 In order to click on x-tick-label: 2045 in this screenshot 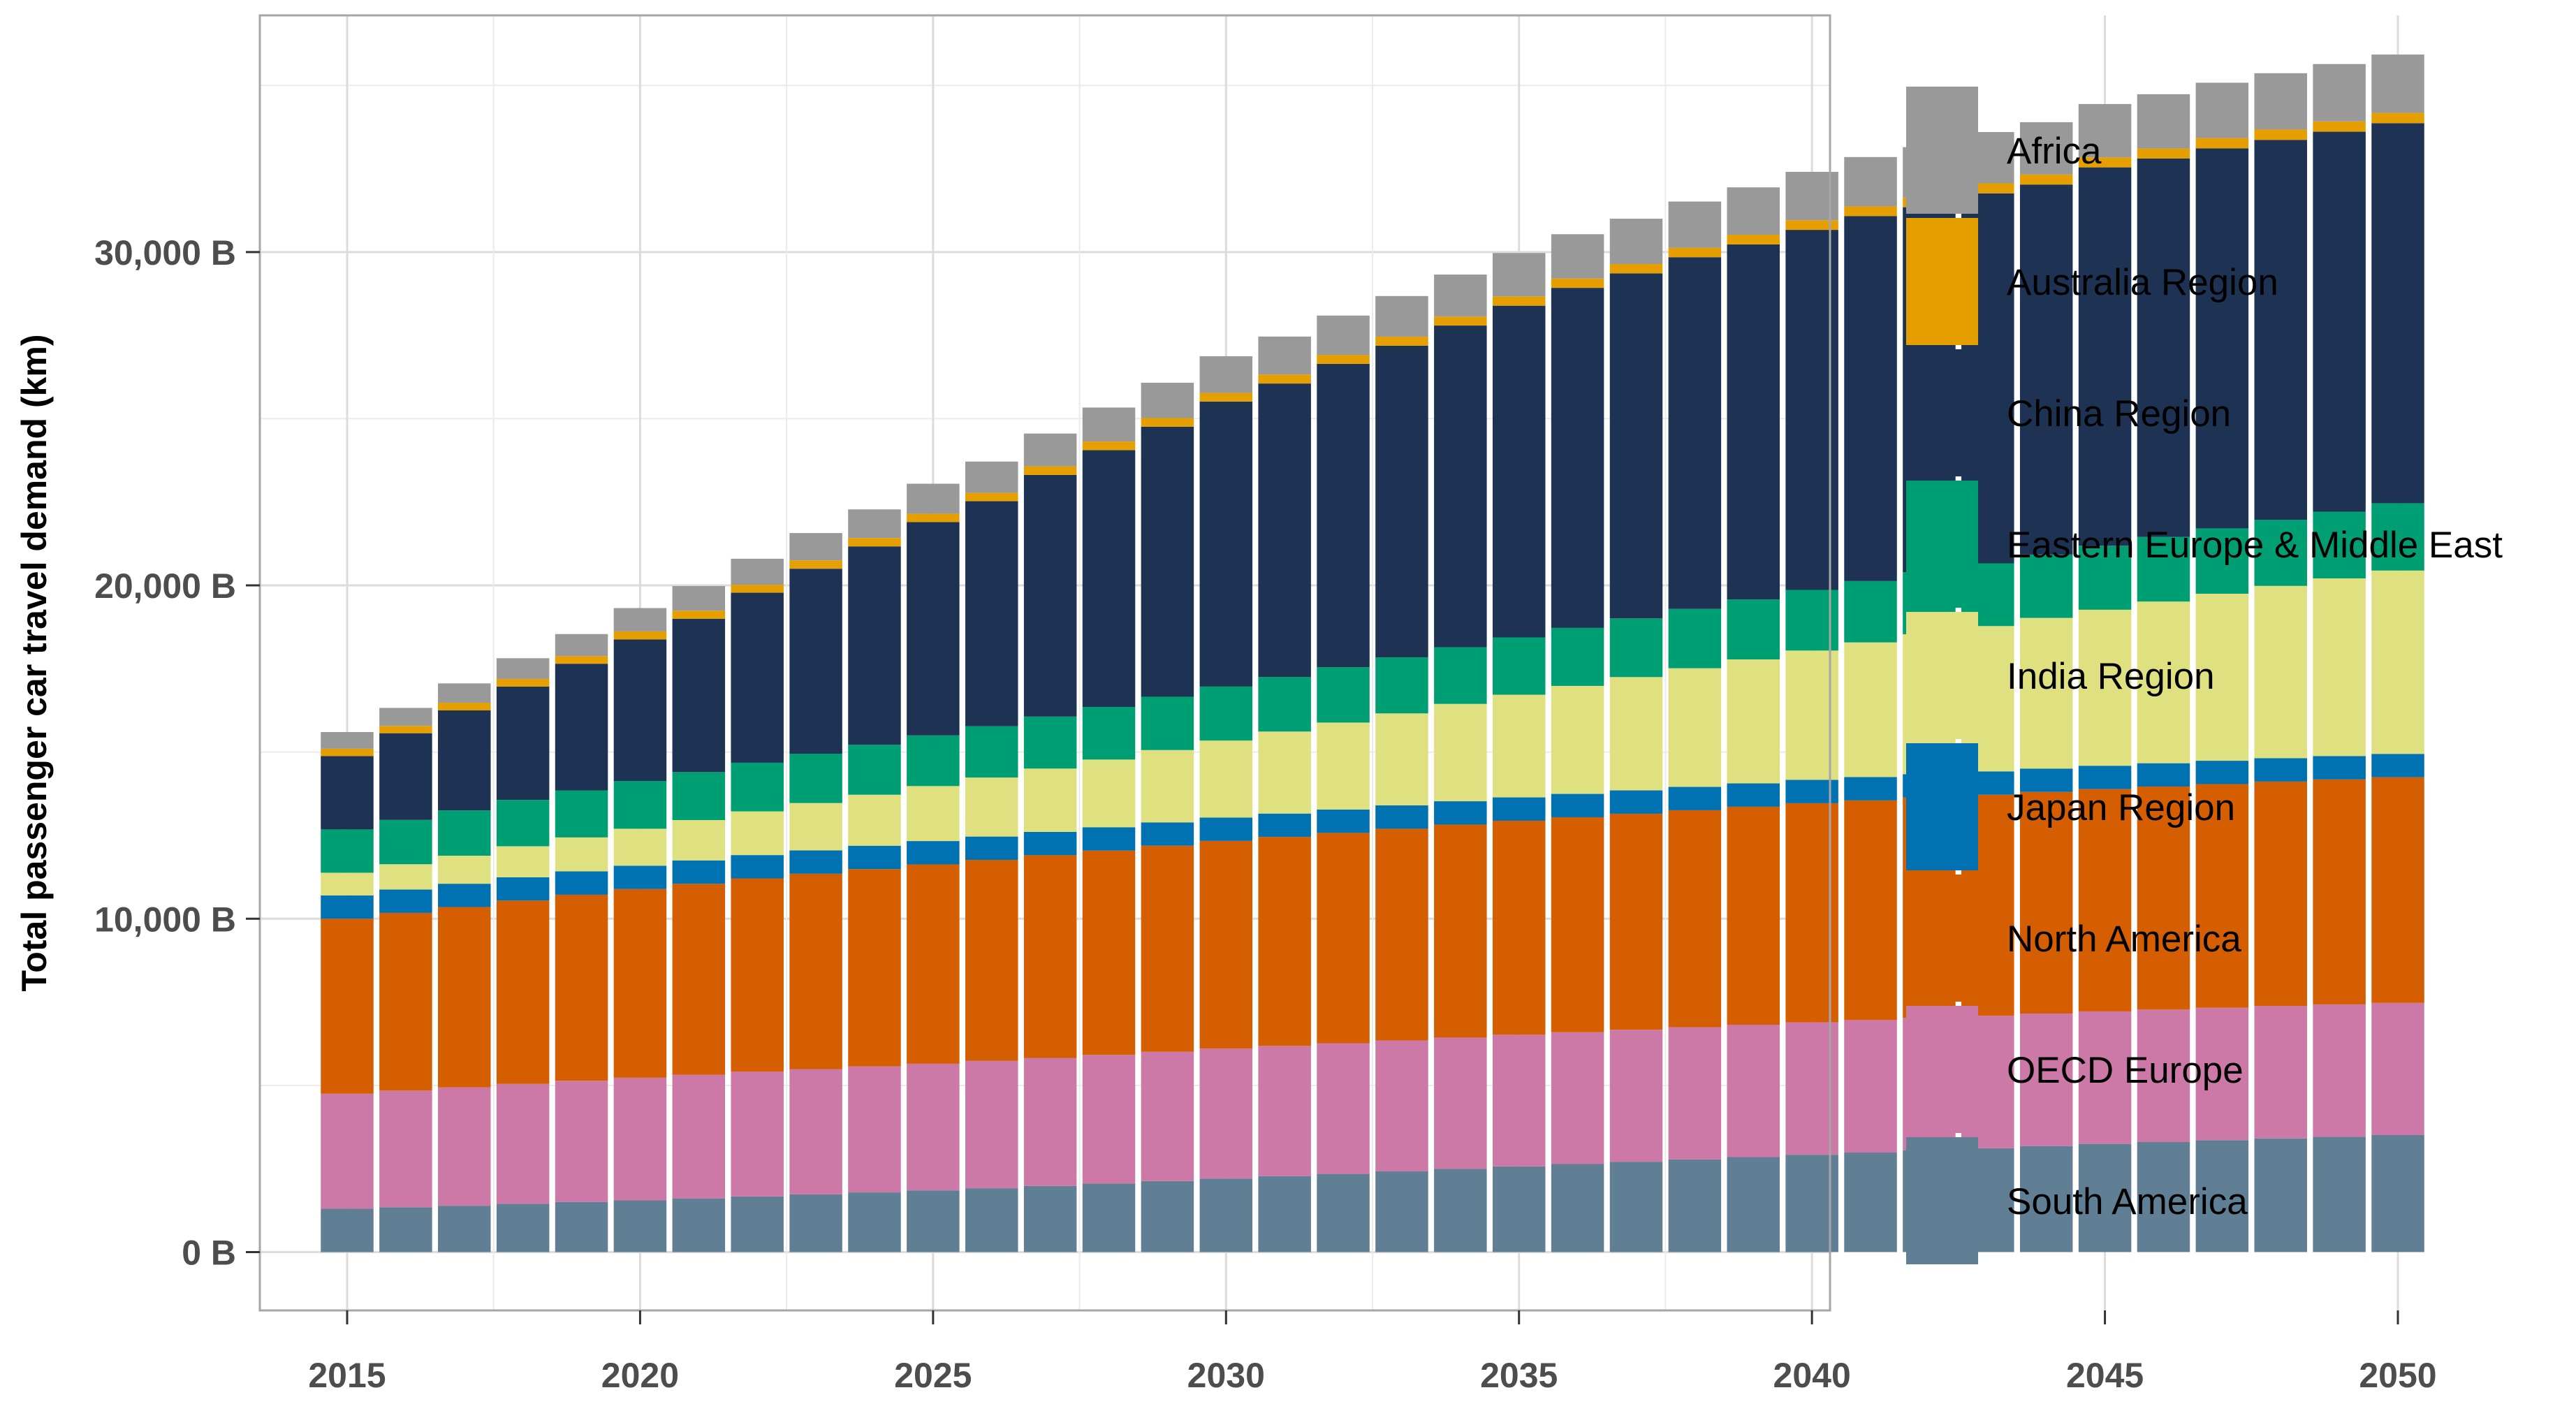, I will do `click(2105, 1375)`.